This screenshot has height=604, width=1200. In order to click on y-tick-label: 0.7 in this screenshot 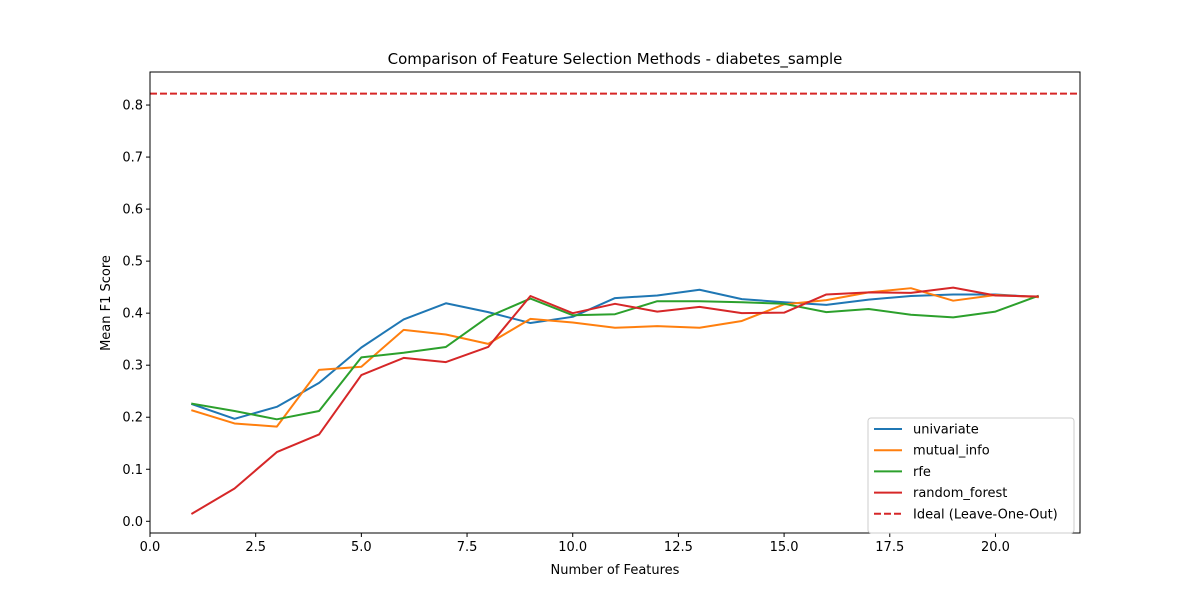, I will do `click(132, 158)`.